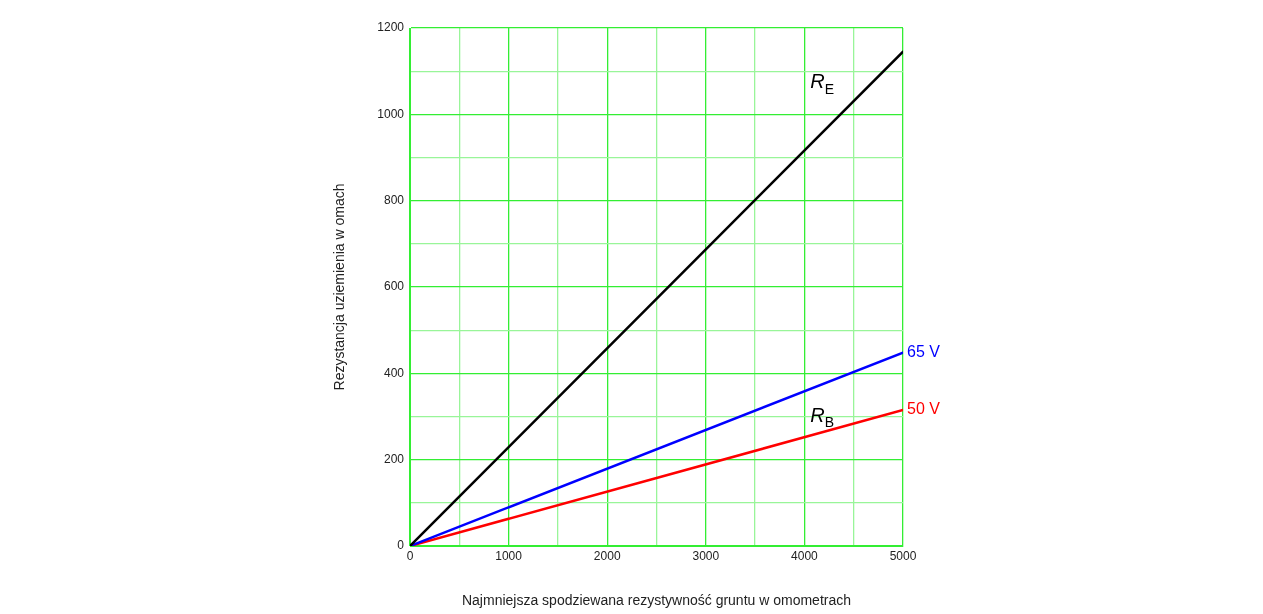  What do you see at coordinates (903, 555) in the screenshot?
I see `x-tick-label: 5000` at bounding box center [903, 555].